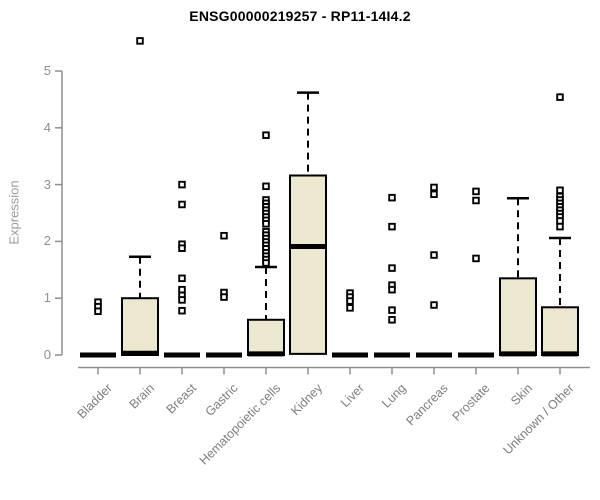 The height and width of the screenshot is (500, 600). I want to click on y-tick-label: 0, so click(47, 354).